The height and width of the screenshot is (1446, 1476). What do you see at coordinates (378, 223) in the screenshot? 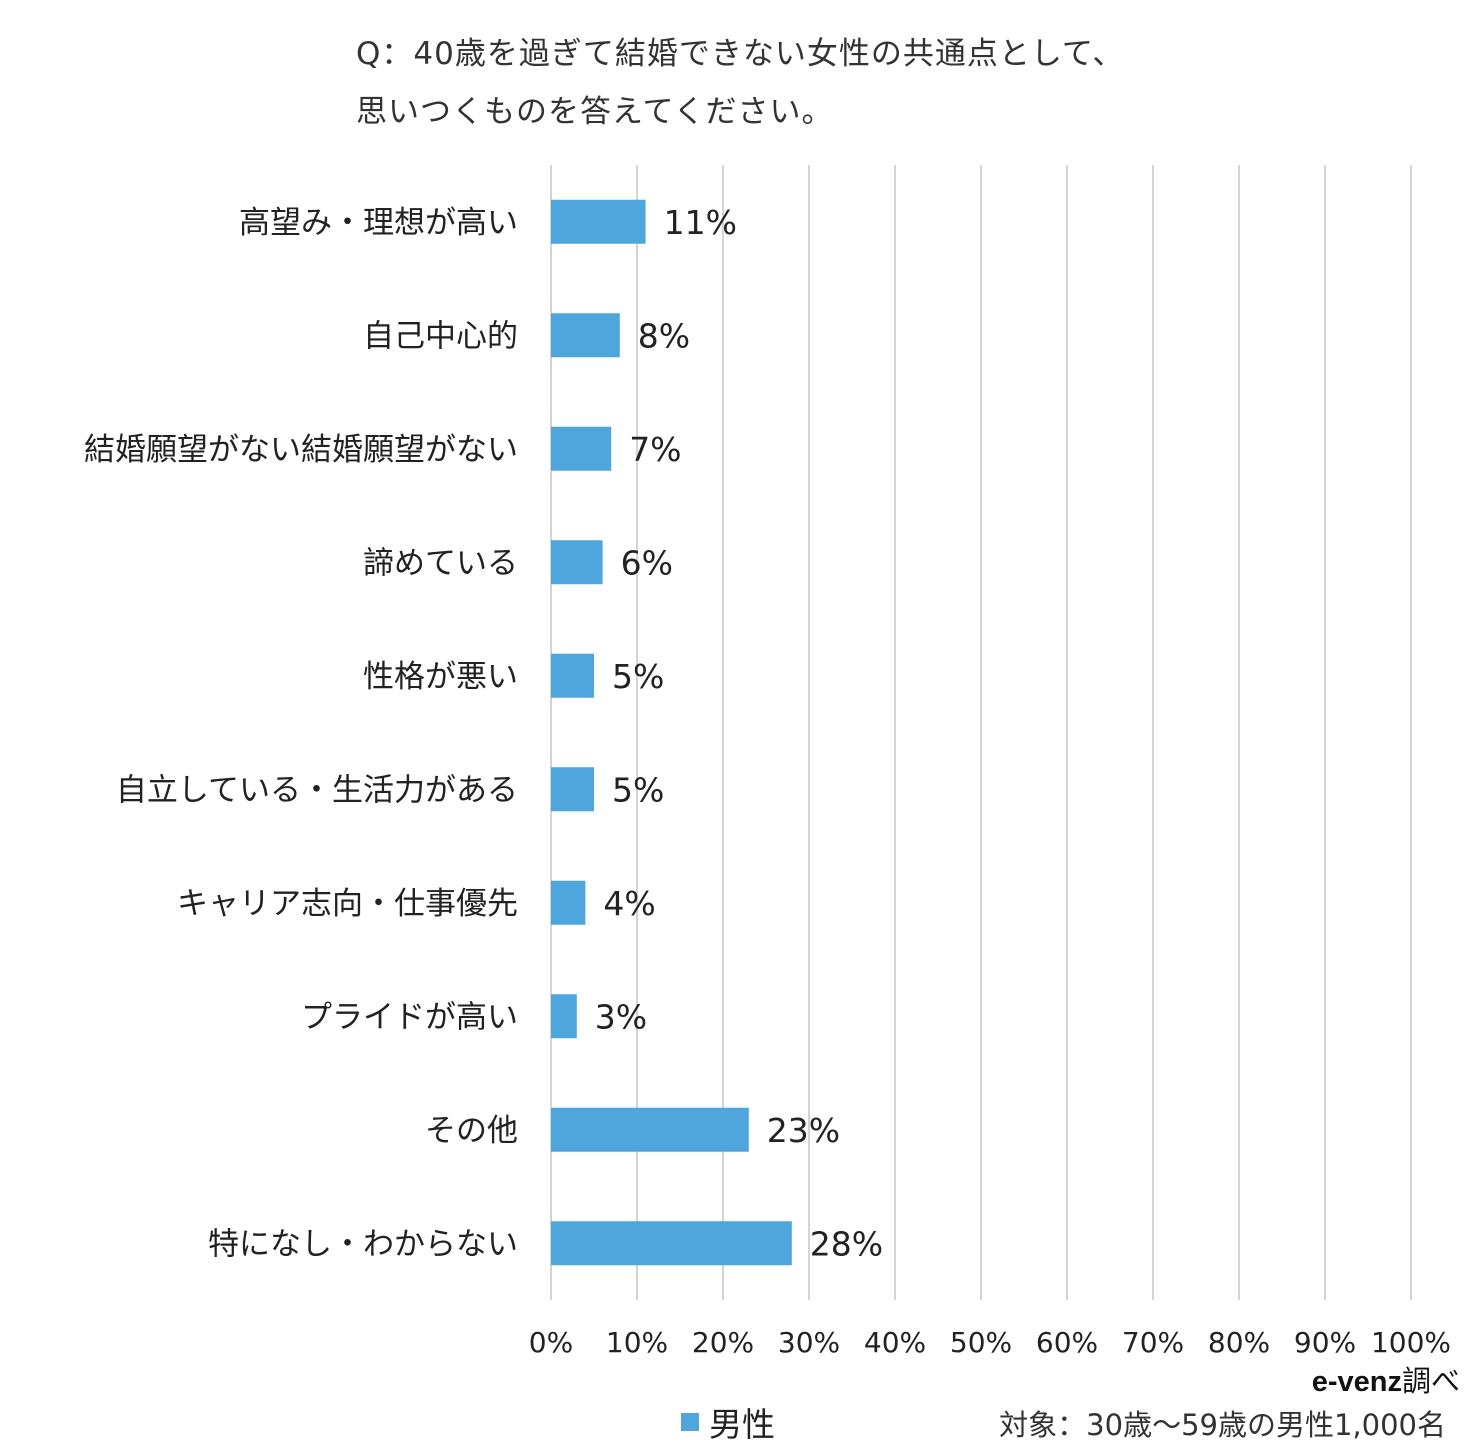
I see `category-label: 高望み・理想が高い` at bounding box center [378, 223].